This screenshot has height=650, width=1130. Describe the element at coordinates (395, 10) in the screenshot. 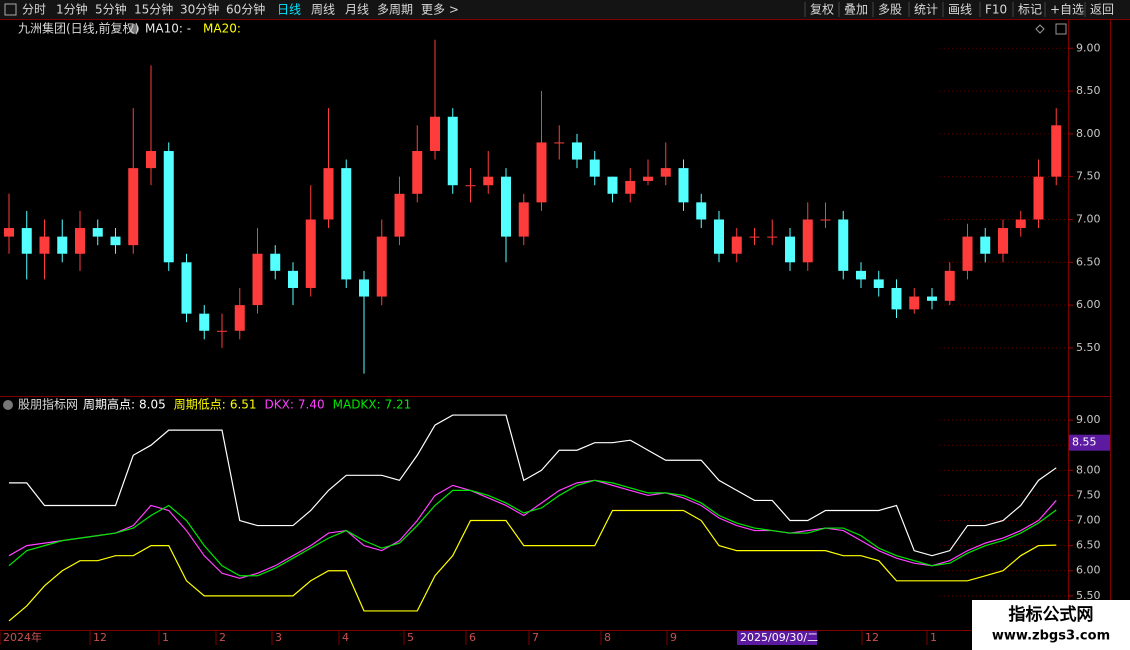

I see `toolbar-tab: 多周期` at that location.